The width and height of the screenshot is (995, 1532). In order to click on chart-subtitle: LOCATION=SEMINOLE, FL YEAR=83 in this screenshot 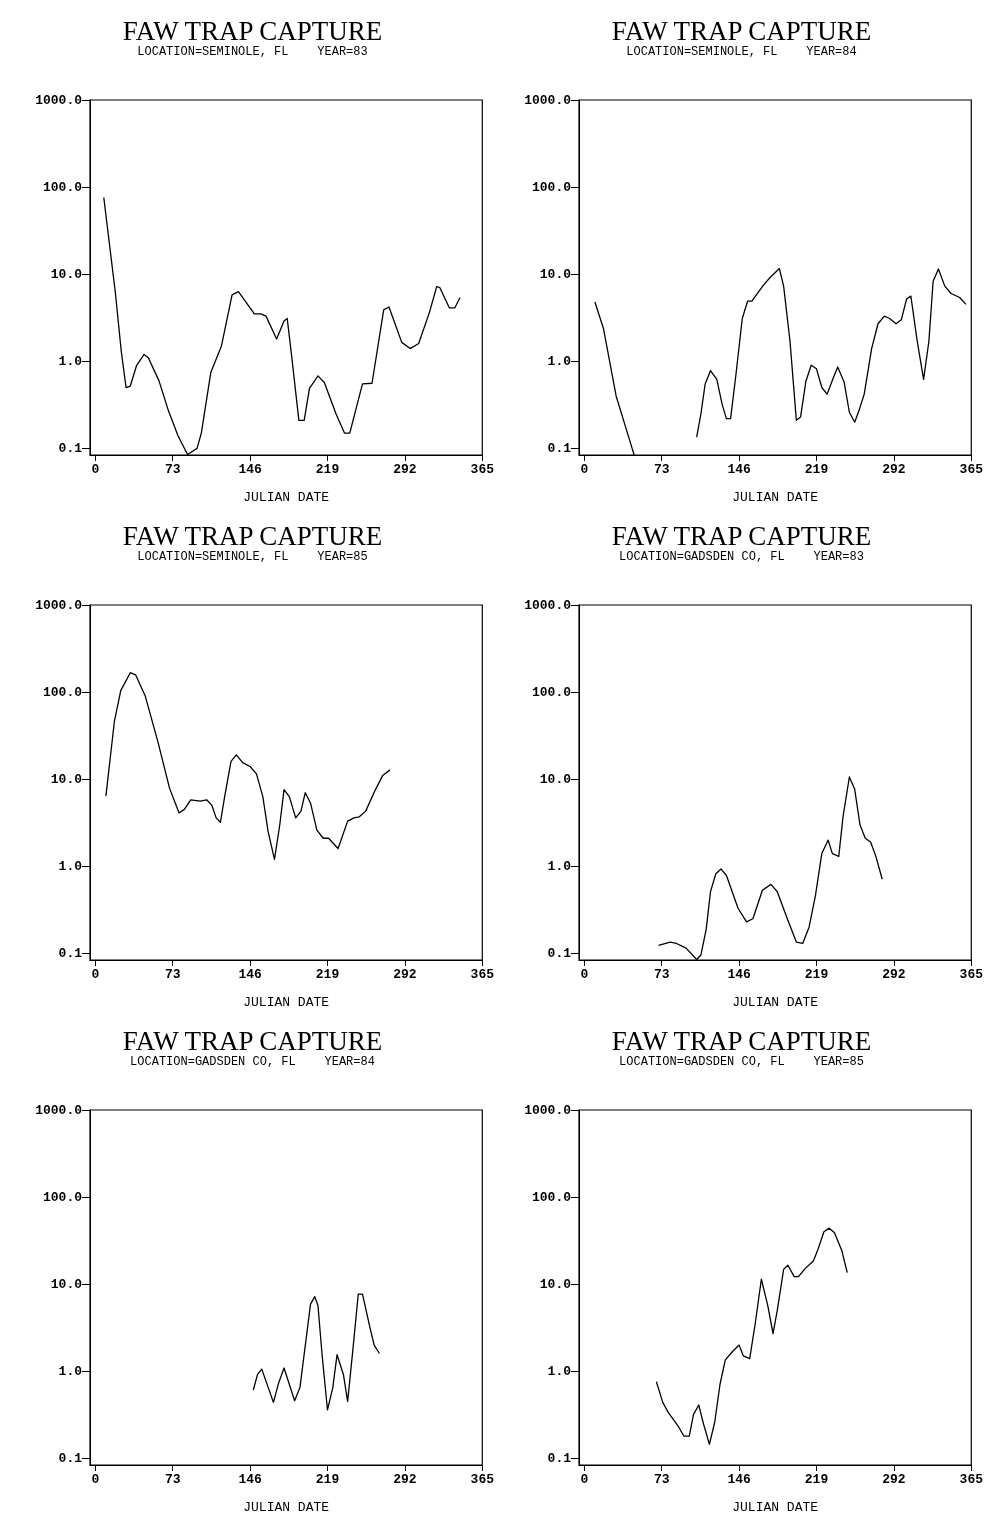, I will do `click(252, 52)`.